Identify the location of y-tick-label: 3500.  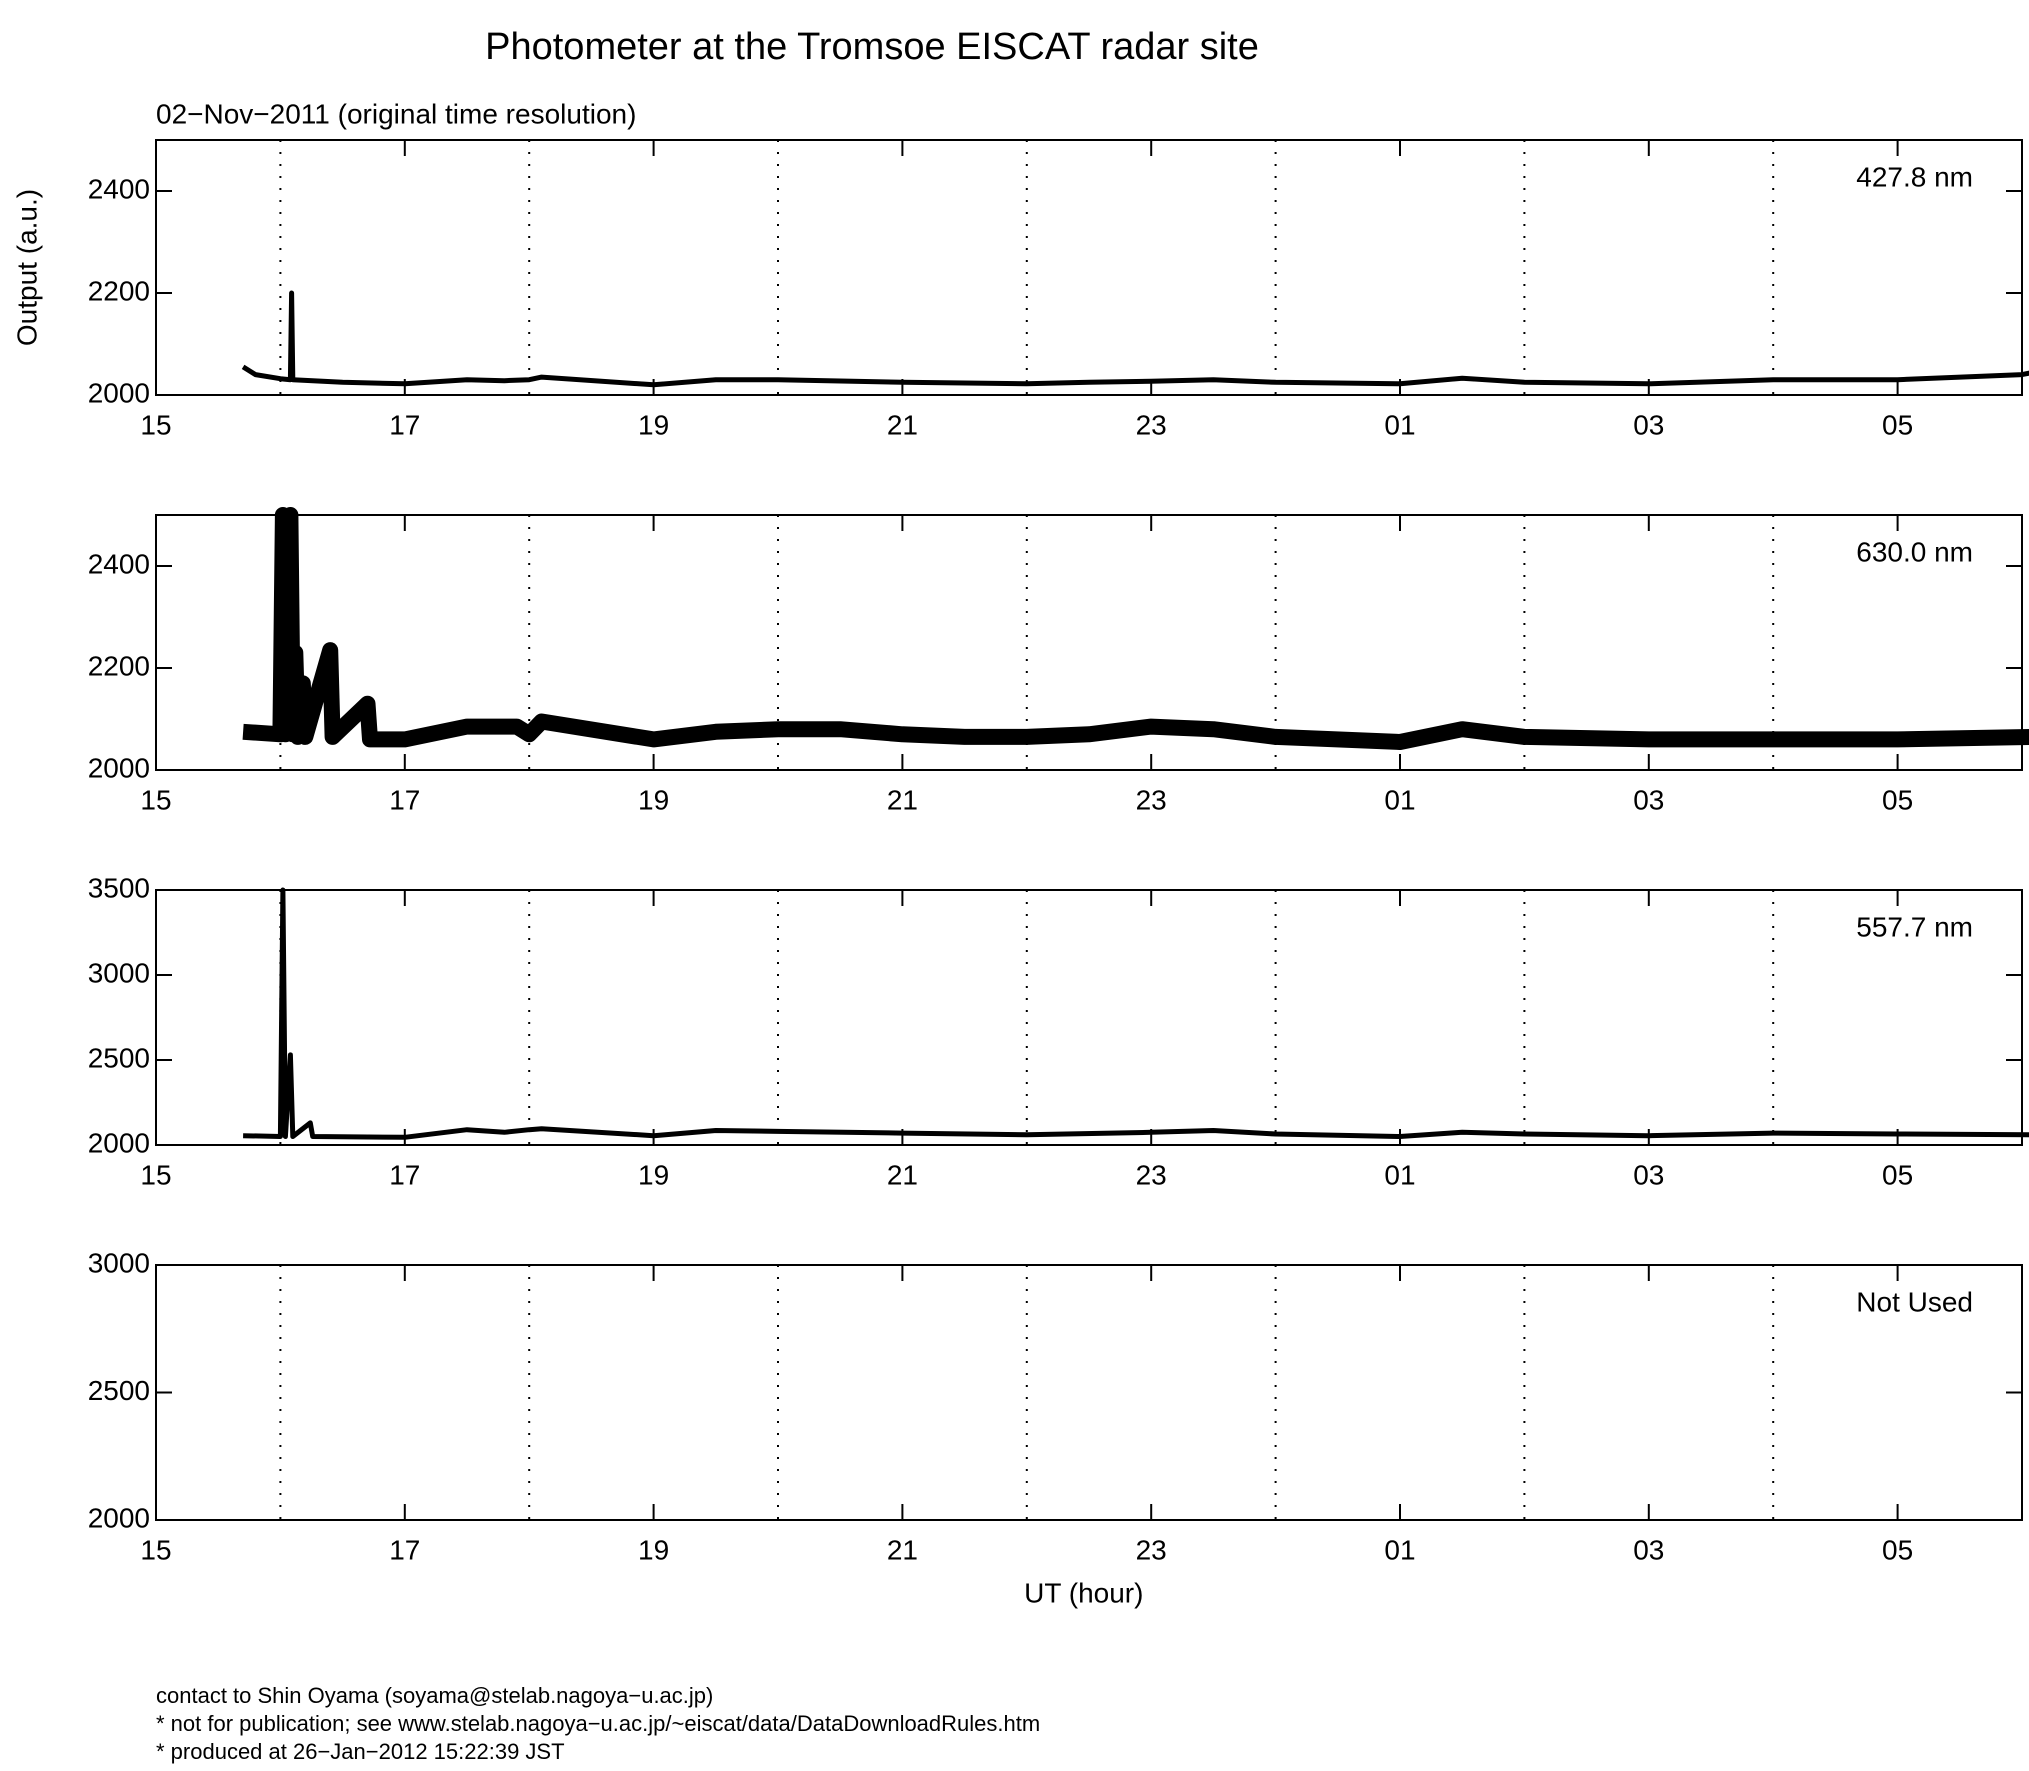
(119, 887).